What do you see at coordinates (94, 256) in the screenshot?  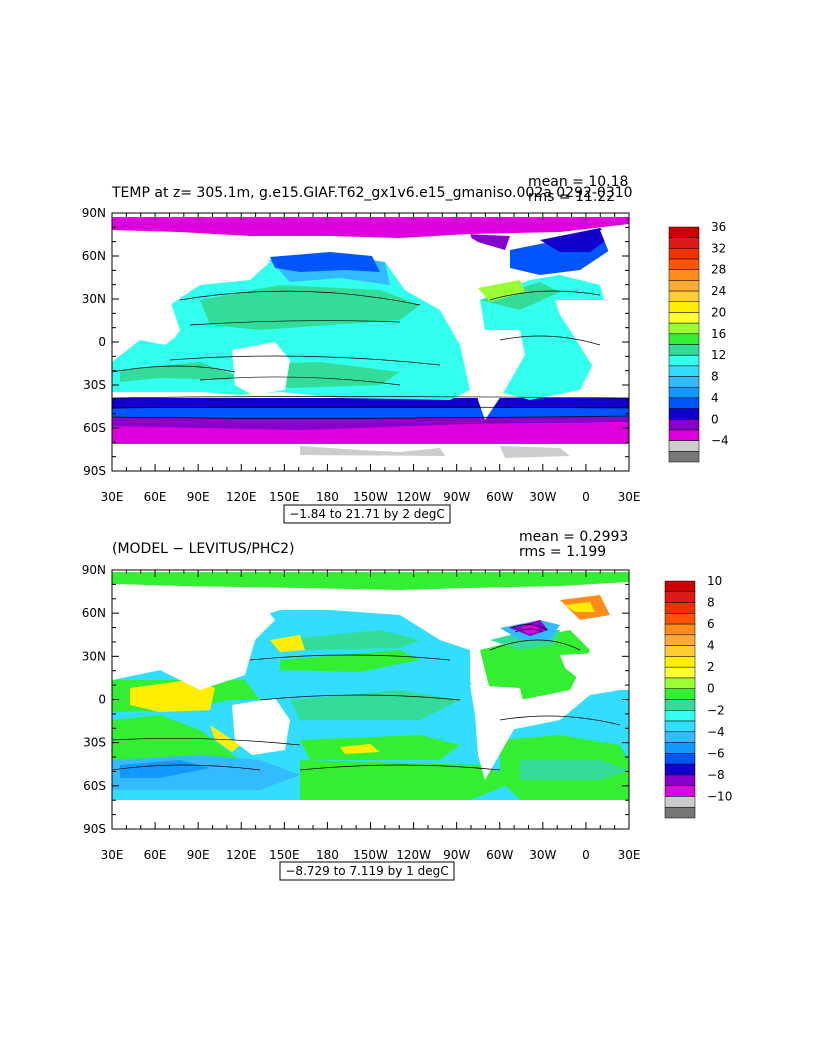 I see `lat-tick-label: 60N` at bounding box center [94, 256].